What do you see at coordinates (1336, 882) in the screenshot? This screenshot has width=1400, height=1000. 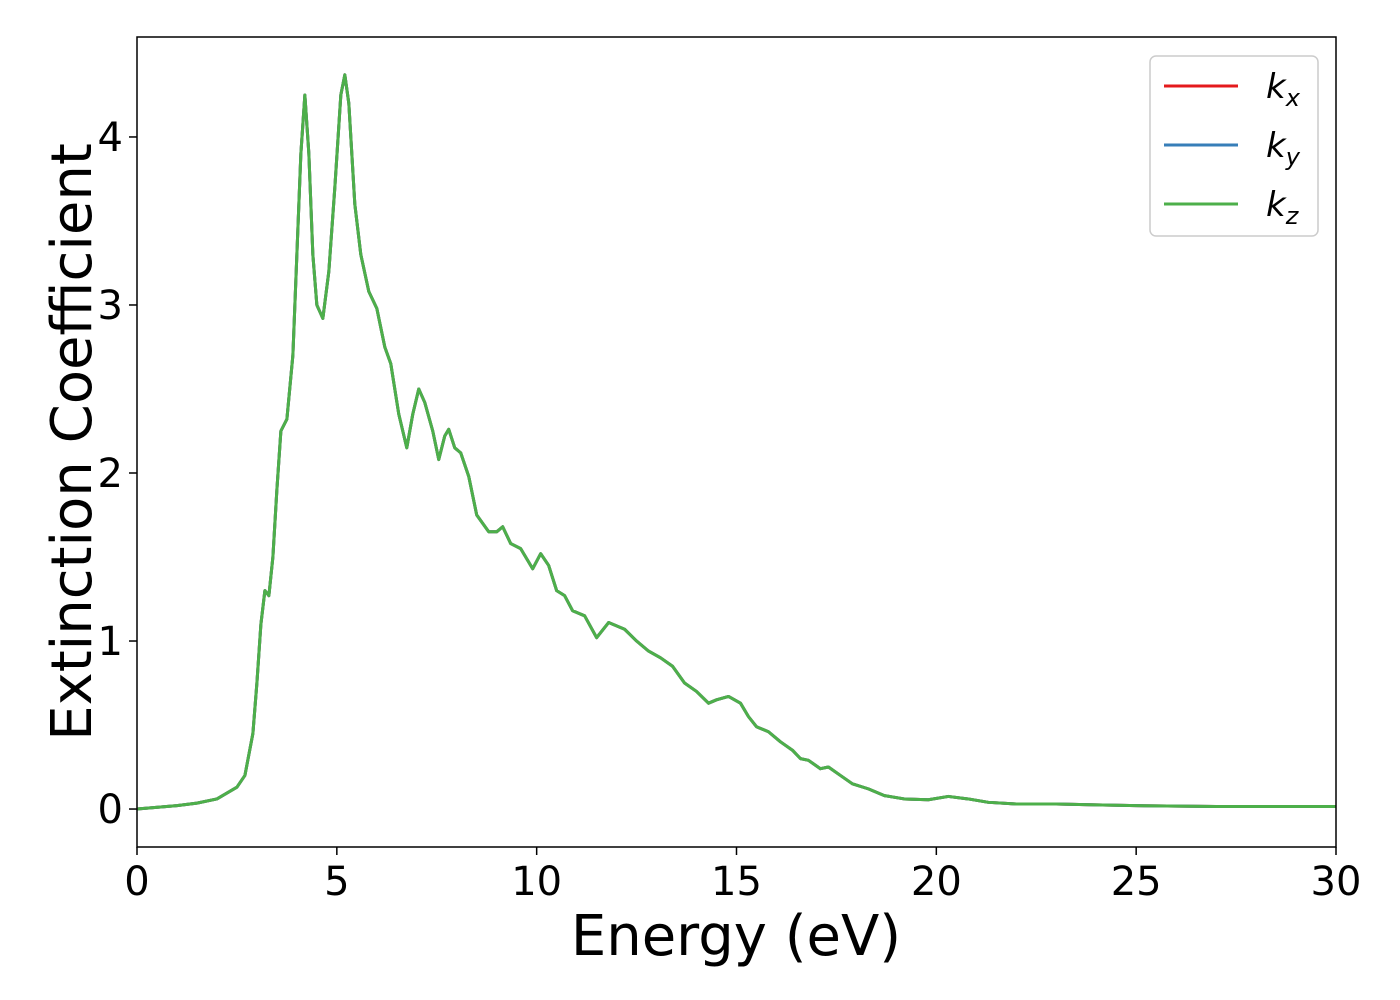 I see `x-tick-label: 30` at bounding box center [1336, 882].